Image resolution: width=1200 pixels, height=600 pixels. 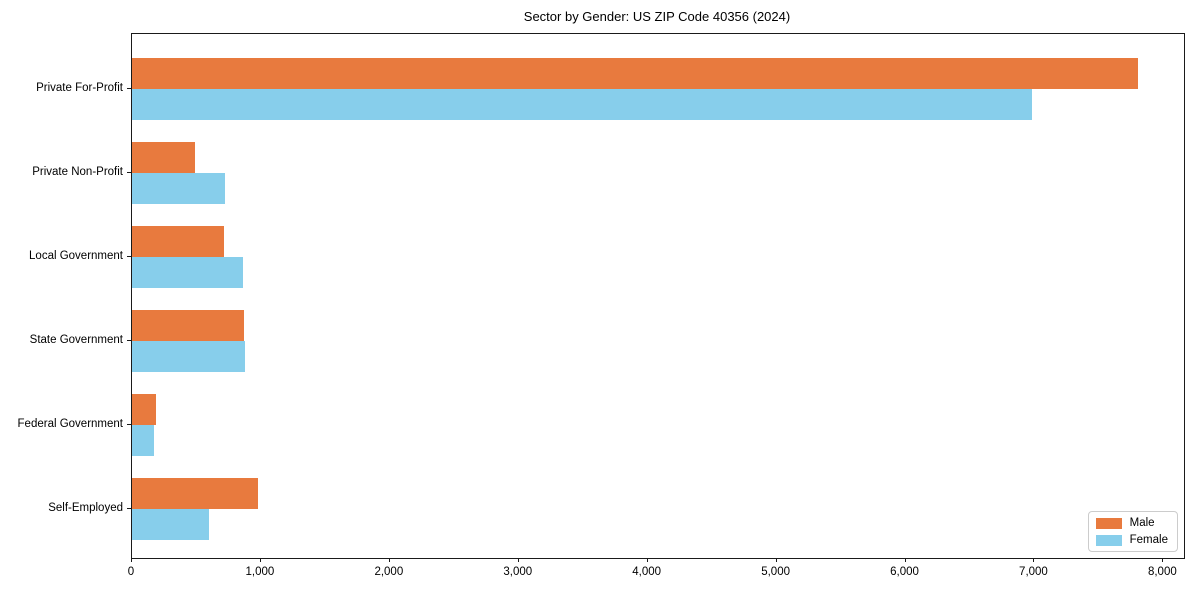 I want to click on bar-female-federal-government, so click(x=143, y=440).